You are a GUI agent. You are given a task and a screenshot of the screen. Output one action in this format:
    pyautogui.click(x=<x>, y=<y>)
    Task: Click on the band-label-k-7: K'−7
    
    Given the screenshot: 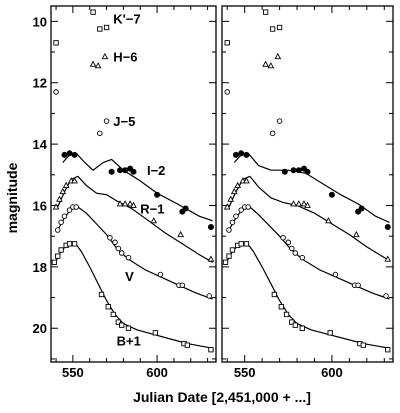 What is the action you would take?
    pyautogui.click(x=126, y=18)
    